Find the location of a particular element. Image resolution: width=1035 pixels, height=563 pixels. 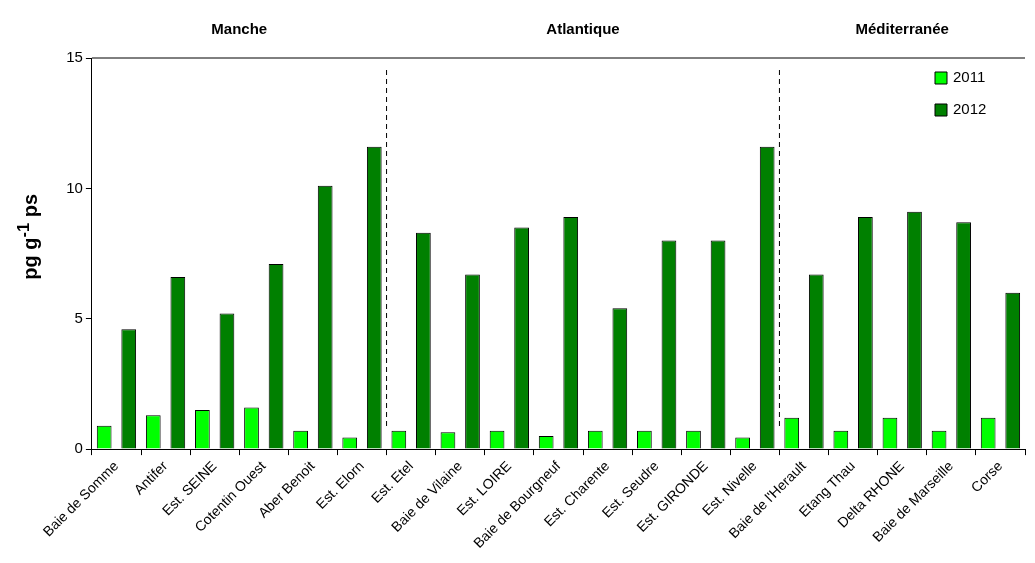

y-tick-label: 0 is located at coordinates (78, 448).